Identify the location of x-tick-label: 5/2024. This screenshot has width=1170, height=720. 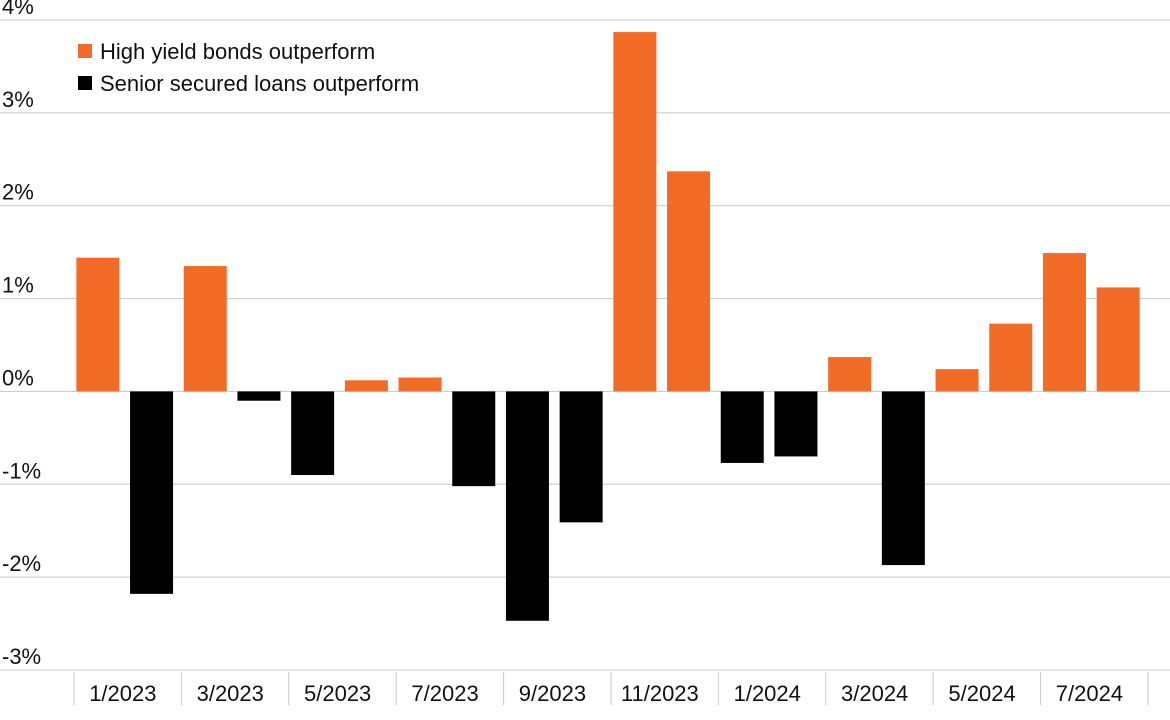
(981, 693).